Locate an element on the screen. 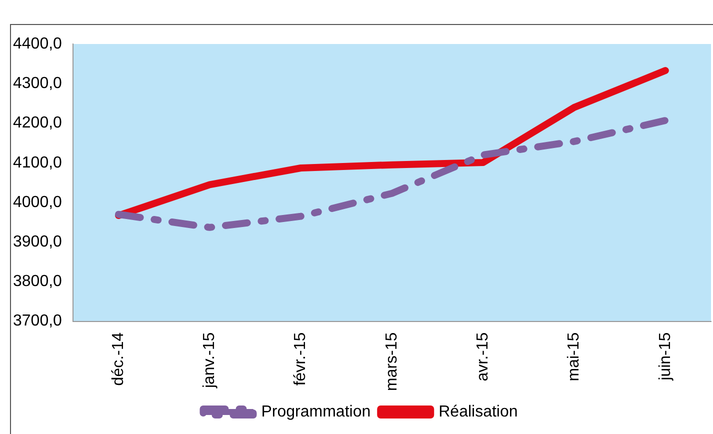 Image resolution: width=713 pixels, height=434 pixels. y-tick-label: 4300,0 is located at coordinates (37, 83).